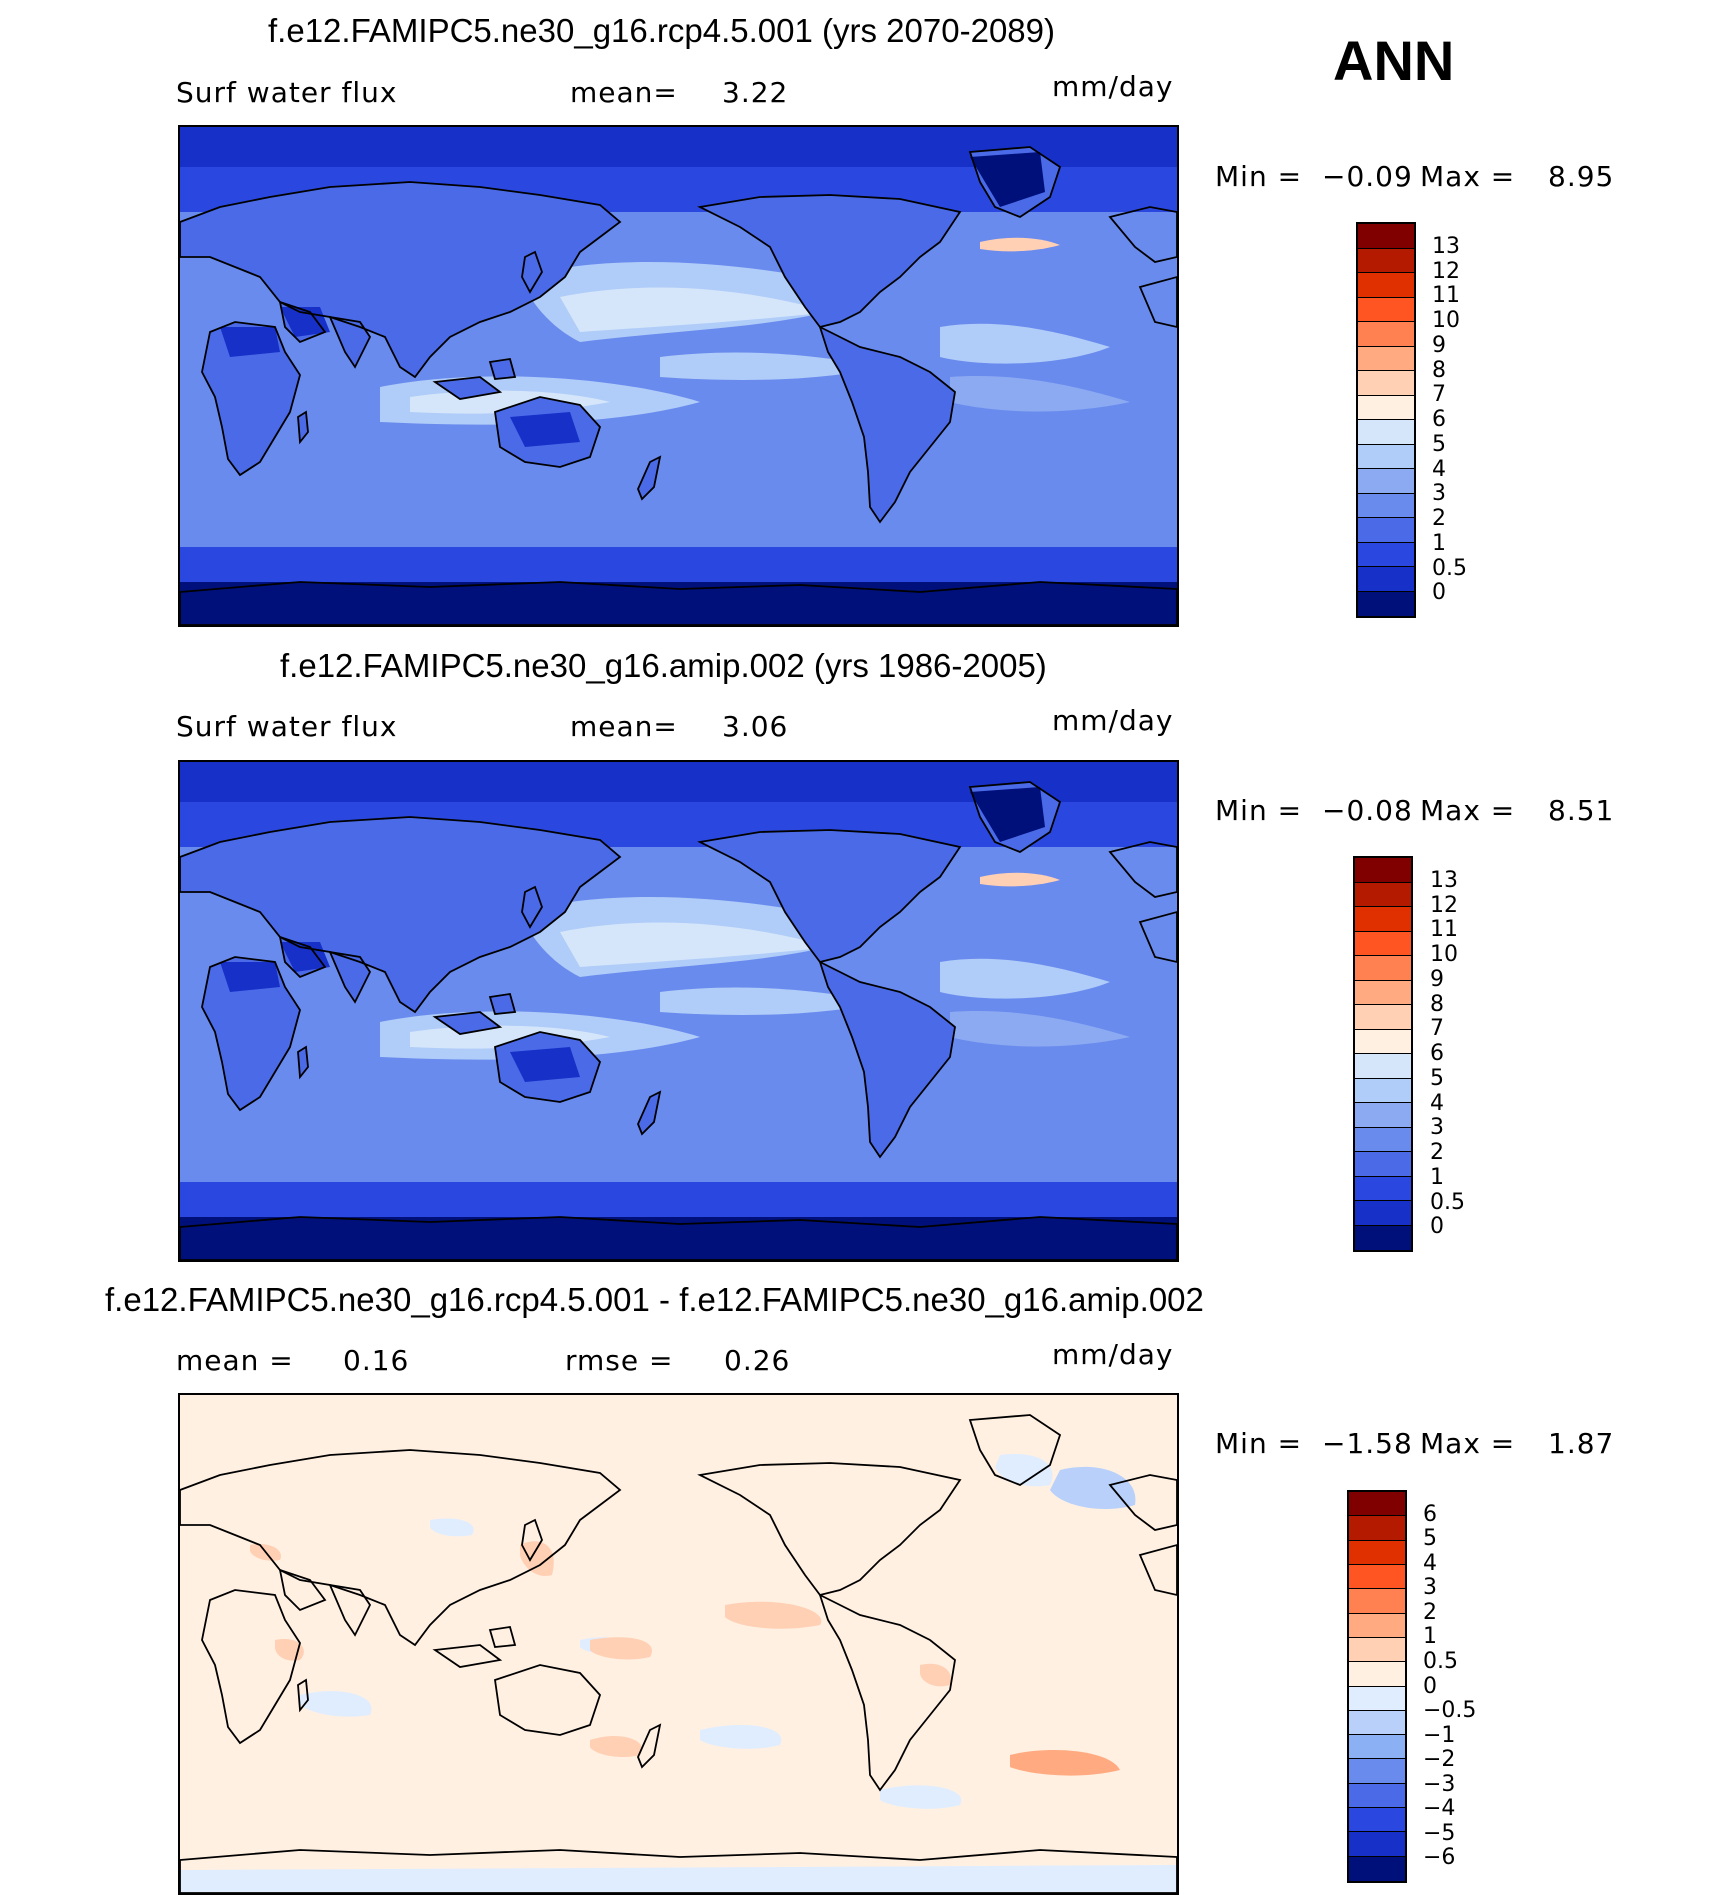 Image resolution: width=1710 pixels, height=1895 pixels. Describe the element at coordinates (1468, 810) in the screenshot. I see `panel2-max-label: Max =` at that location.